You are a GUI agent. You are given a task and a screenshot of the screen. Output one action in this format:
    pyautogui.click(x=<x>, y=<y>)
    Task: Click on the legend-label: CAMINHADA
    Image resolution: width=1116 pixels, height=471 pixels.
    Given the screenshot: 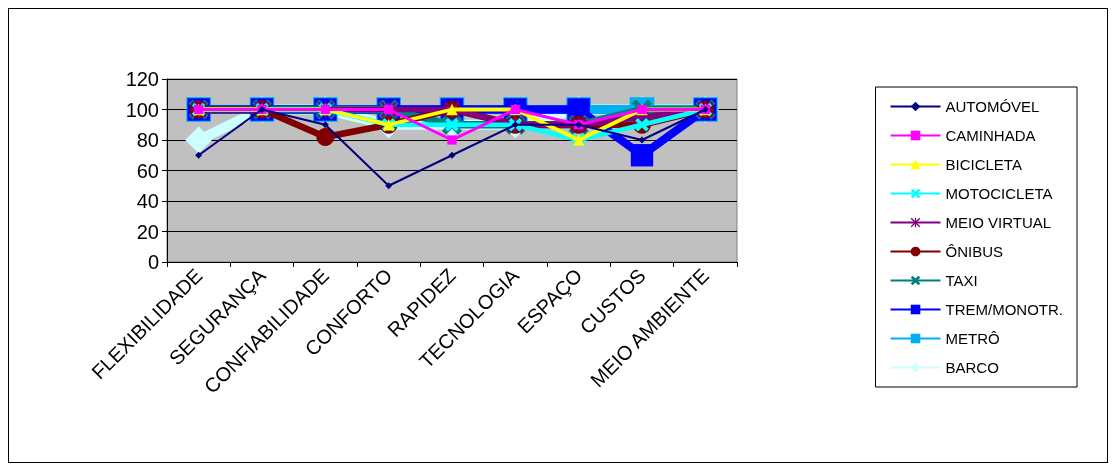 What is the action you would take?
    pyautogui.click(x=990, y=135)
    